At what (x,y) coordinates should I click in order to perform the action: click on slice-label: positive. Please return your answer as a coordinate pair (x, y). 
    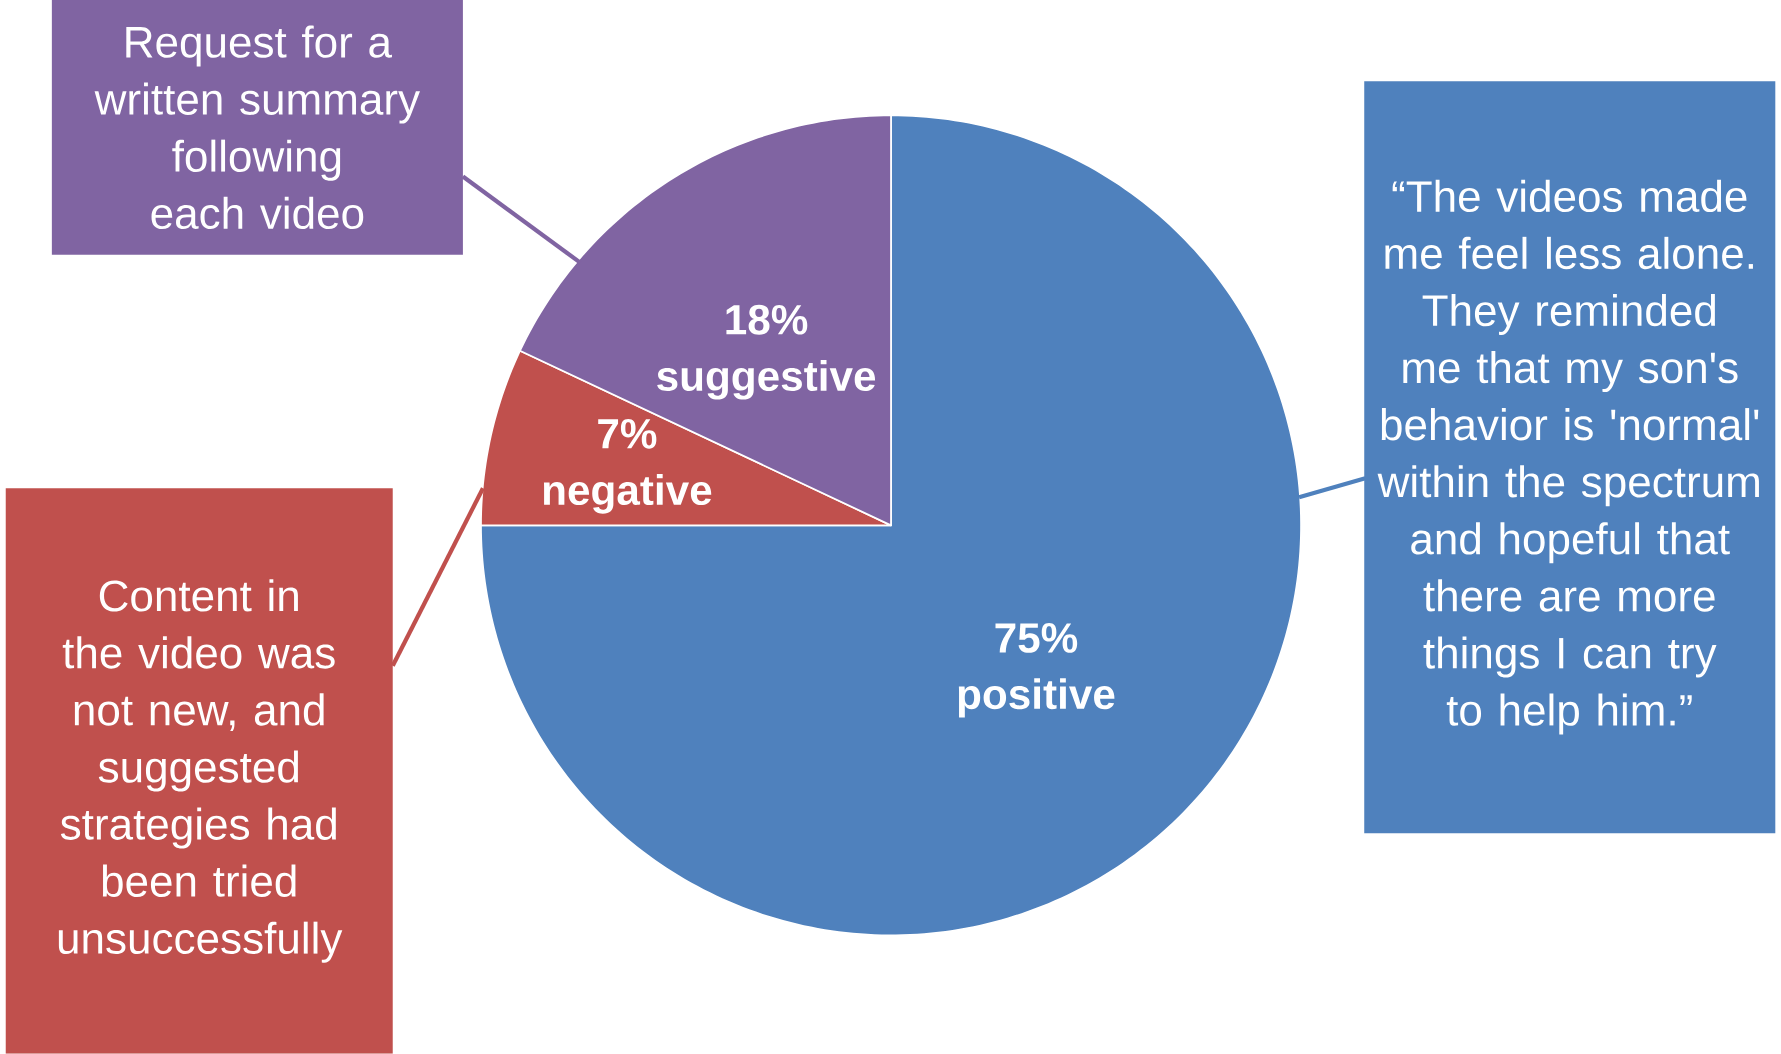
    Looking at the image, I should click on (1036, 698).